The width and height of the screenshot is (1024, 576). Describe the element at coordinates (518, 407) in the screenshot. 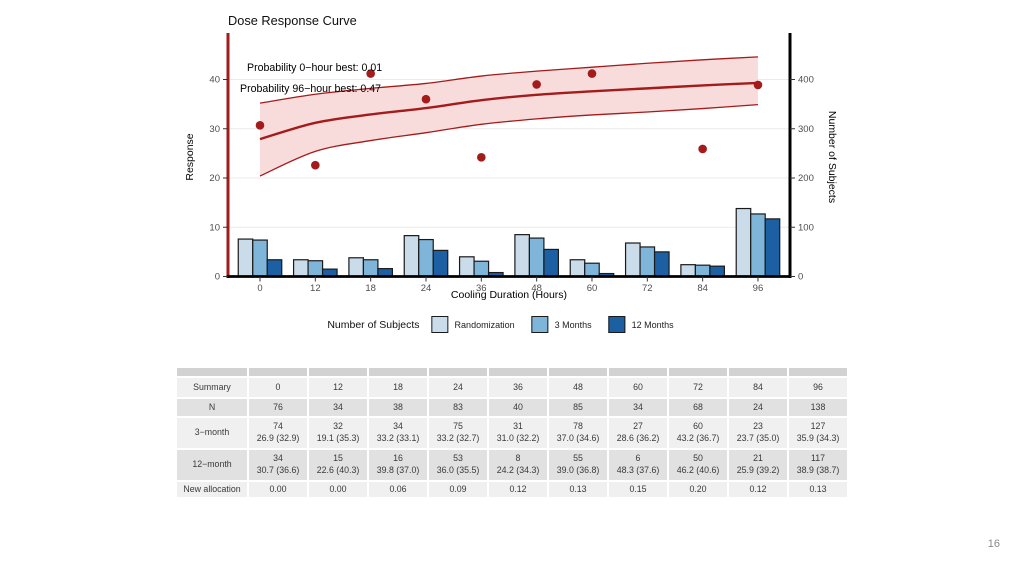

I see `table-cell: 40` at that location.